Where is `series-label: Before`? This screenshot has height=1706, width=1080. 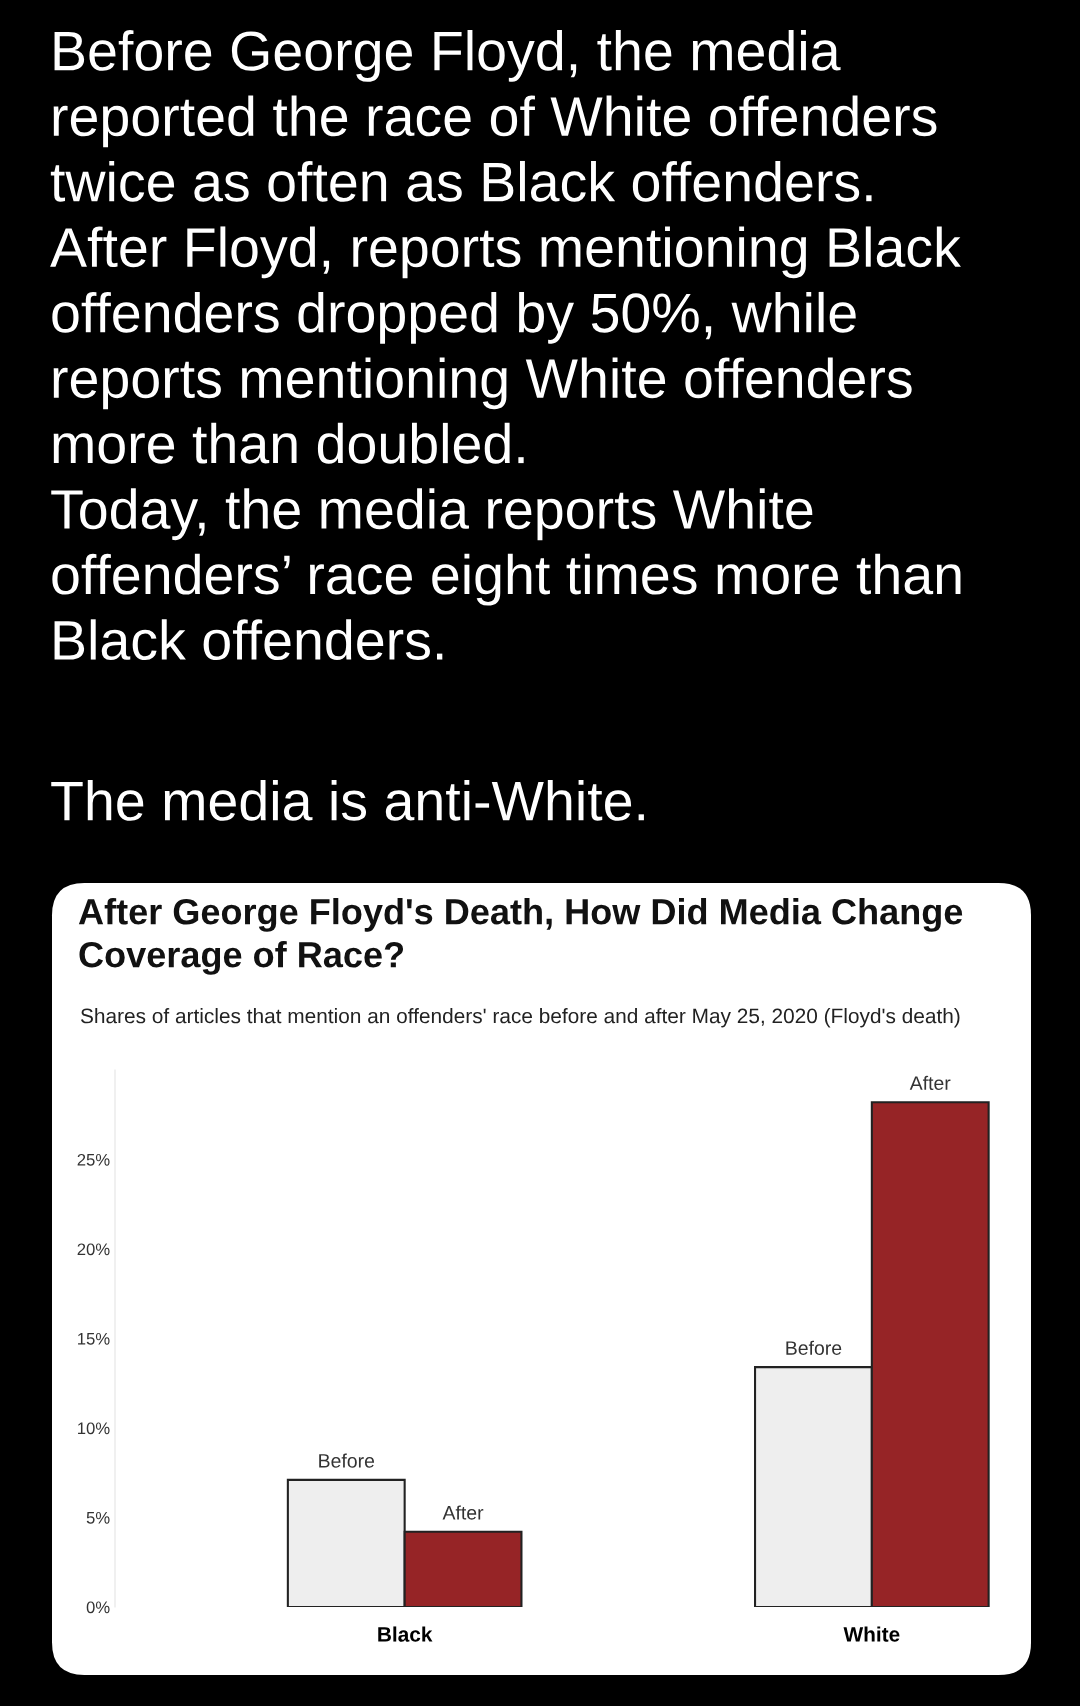
series-label: Before is located at coordinates (347, 1460).